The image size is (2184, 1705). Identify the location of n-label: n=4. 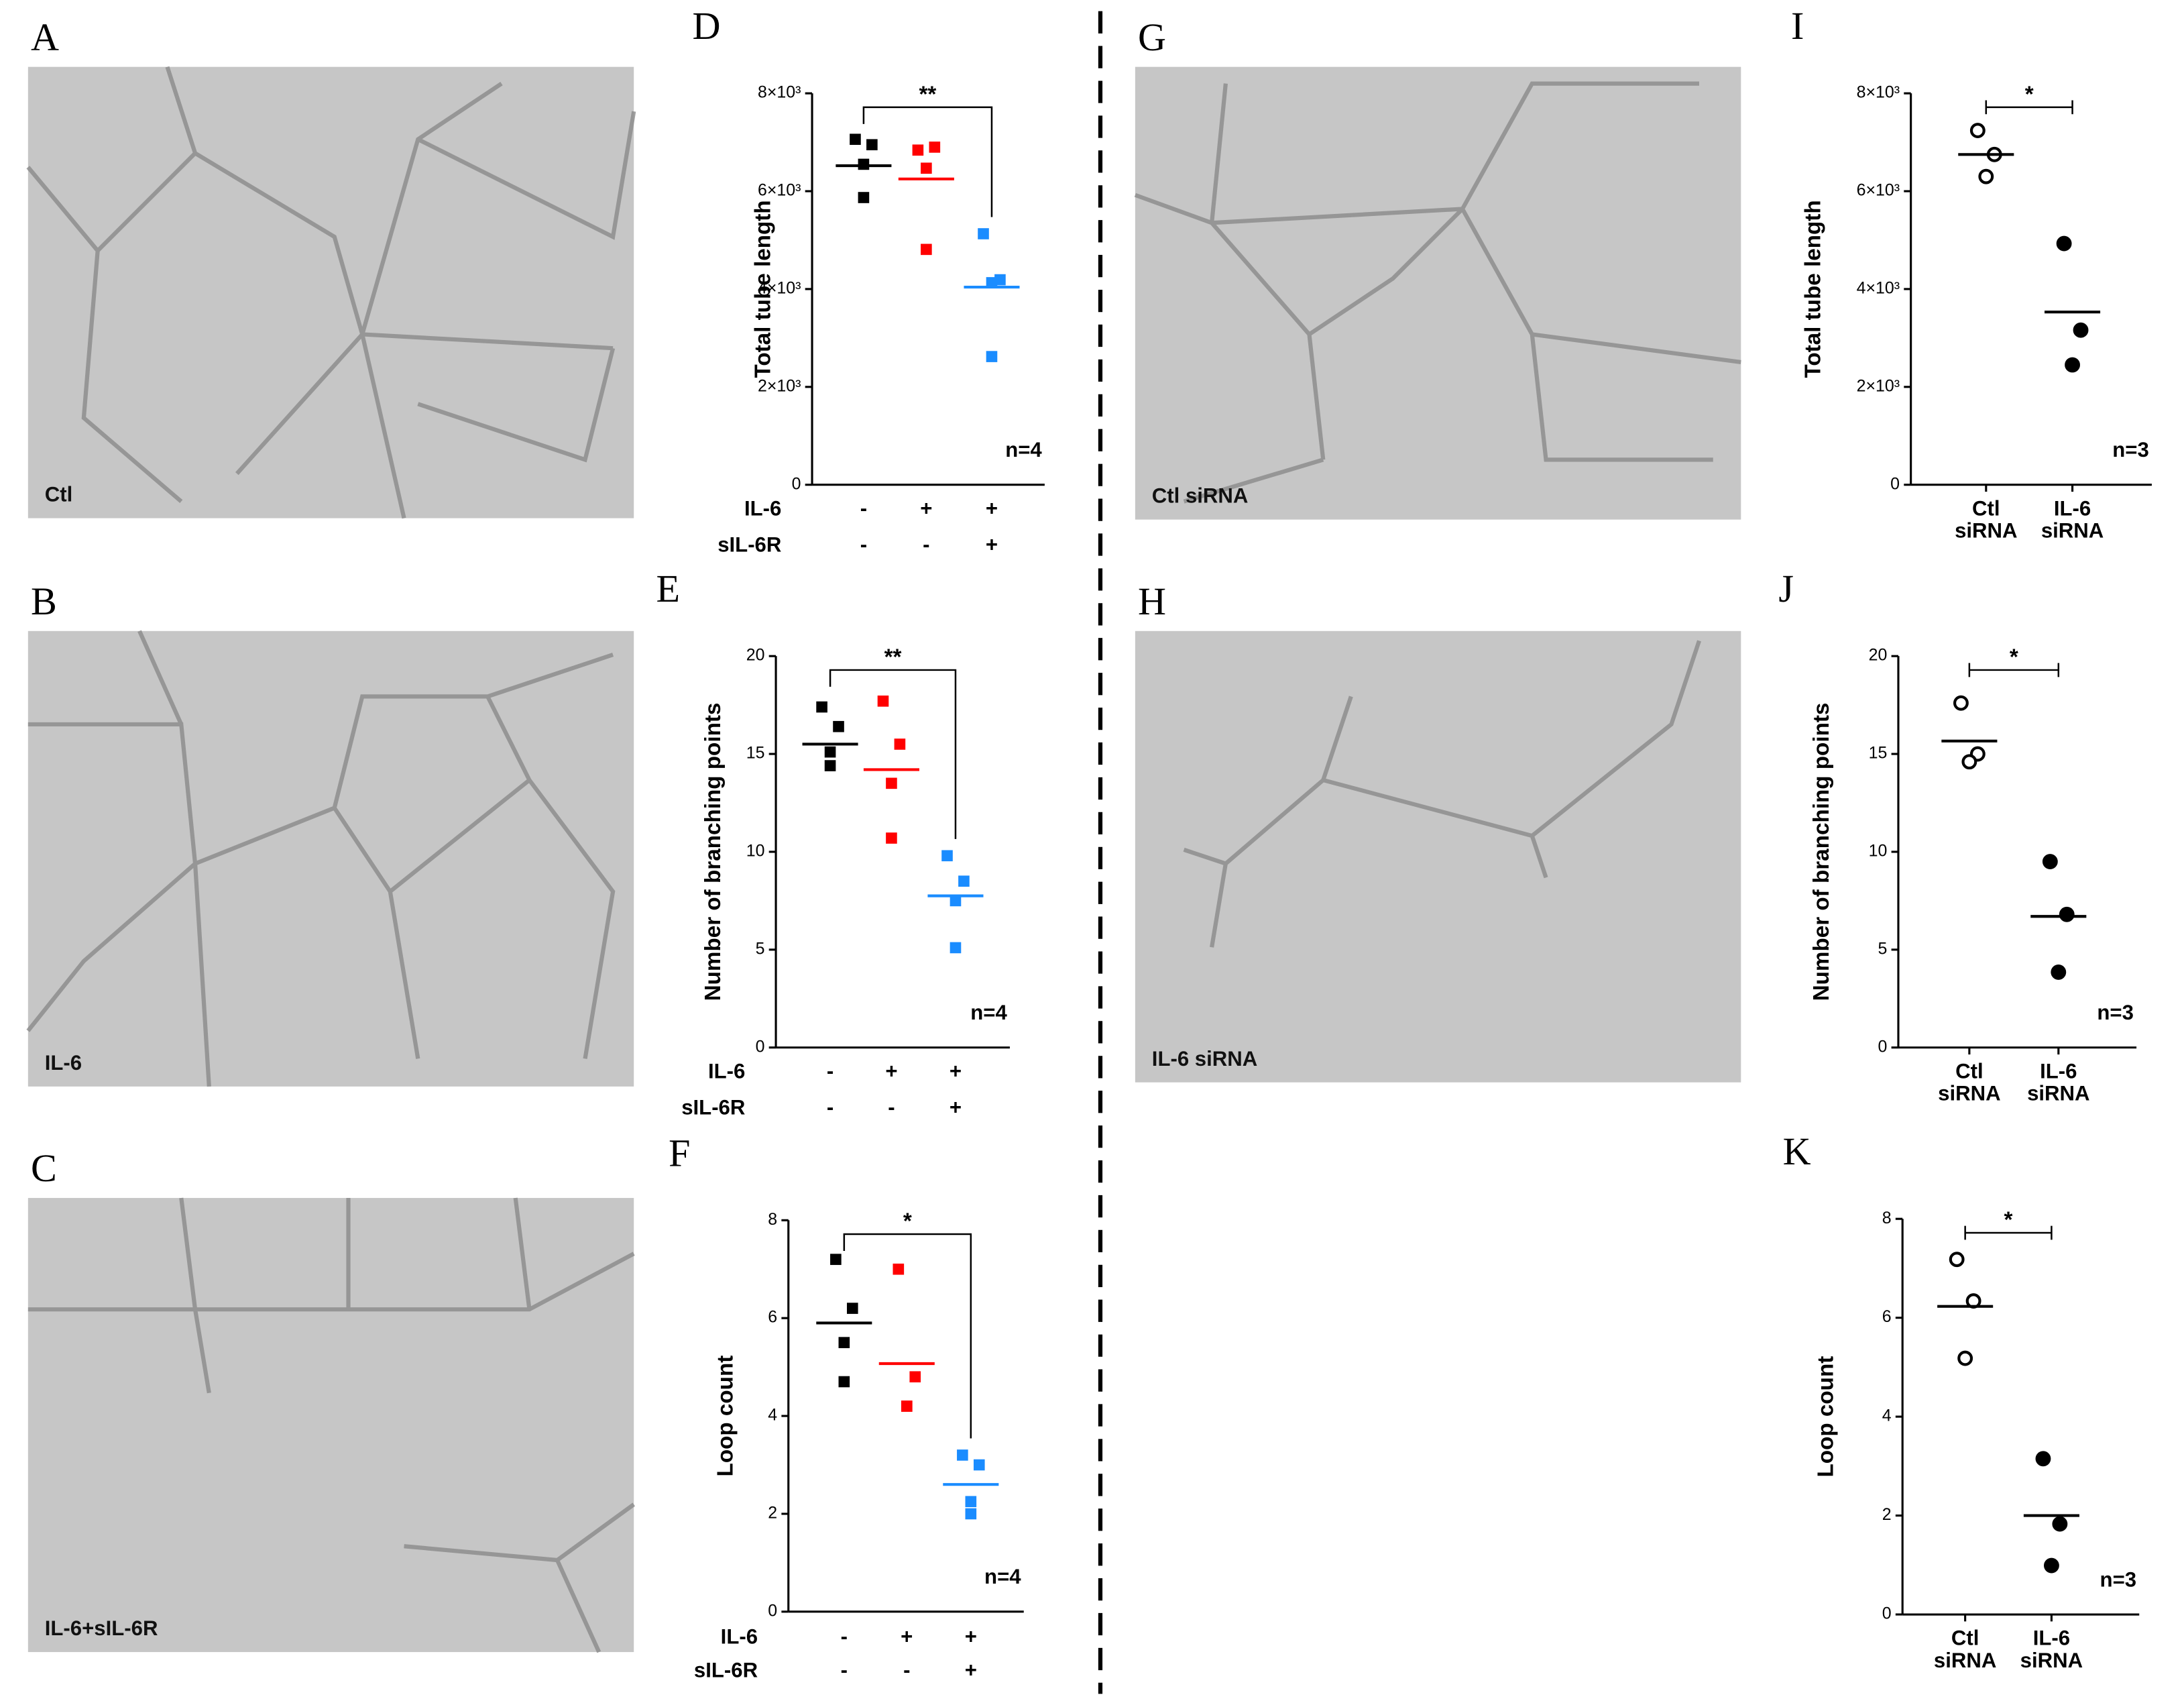
(1002, 1577).